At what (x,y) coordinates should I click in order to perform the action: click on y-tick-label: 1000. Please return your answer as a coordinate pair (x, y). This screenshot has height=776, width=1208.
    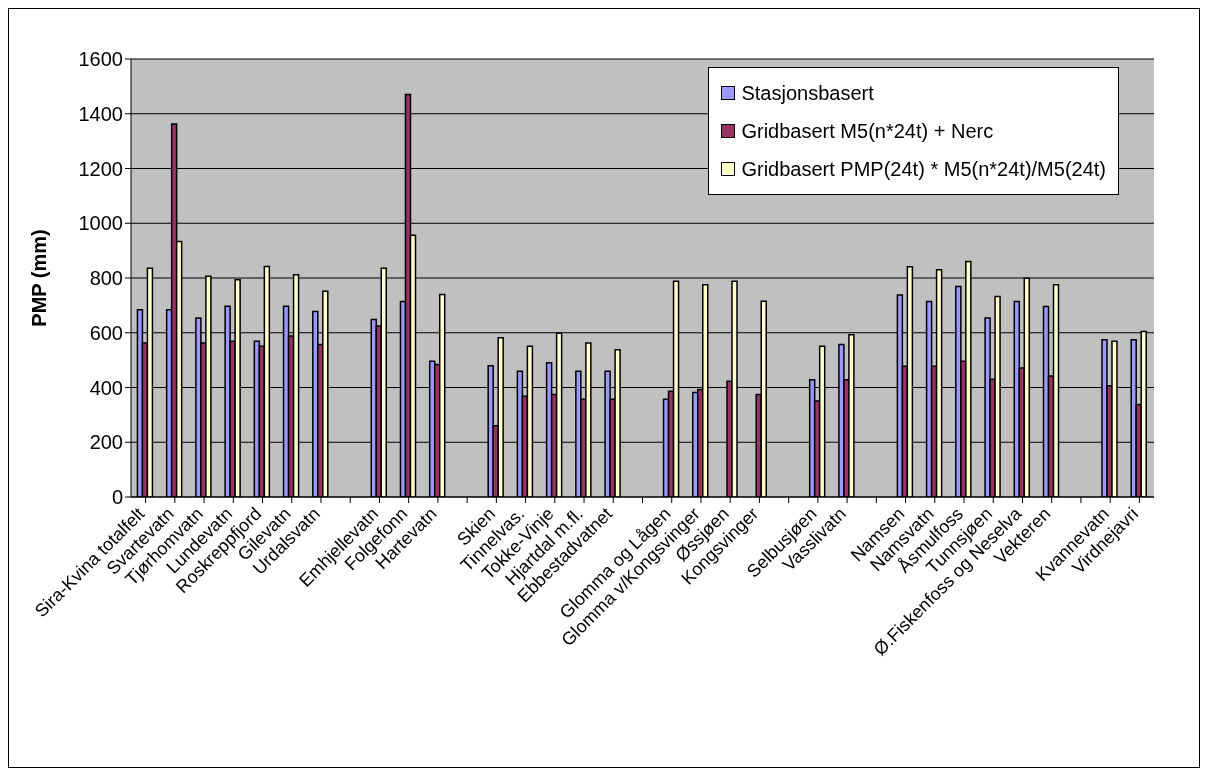
    Looking at the image, I should click on (100, 223).